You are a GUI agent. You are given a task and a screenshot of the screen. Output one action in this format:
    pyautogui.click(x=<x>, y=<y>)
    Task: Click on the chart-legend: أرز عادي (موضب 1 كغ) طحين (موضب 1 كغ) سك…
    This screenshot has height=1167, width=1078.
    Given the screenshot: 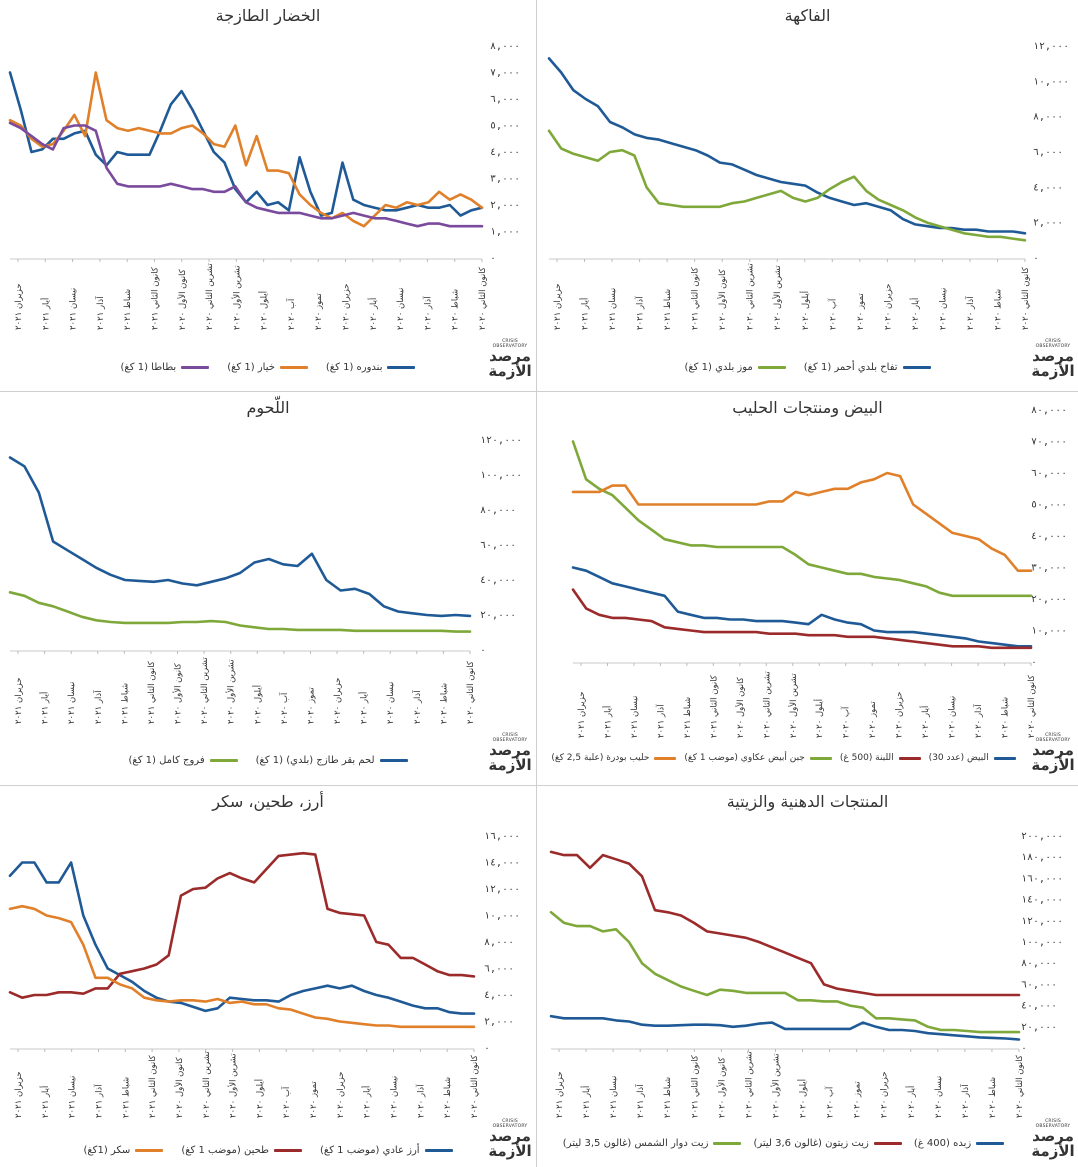 What is the action you would take?
    pyautogui.click(x=268, y=1150)
    